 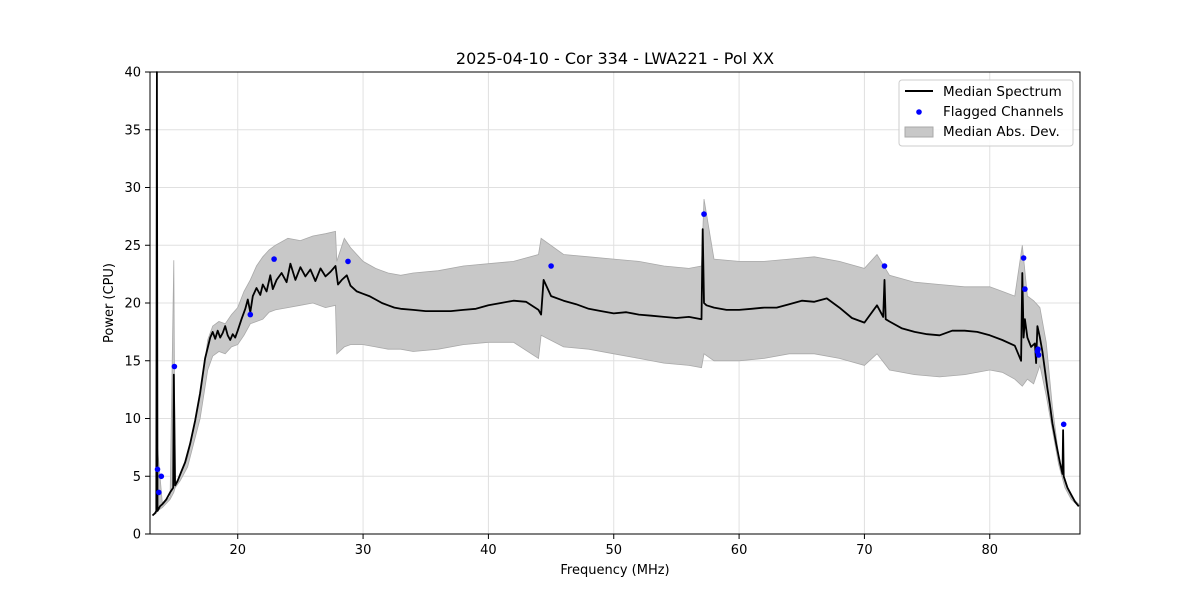 What do you see at coordinates (132, 246) in the screenshot?
I see `y-tick-label: 25` at bounding box center [132, 246].